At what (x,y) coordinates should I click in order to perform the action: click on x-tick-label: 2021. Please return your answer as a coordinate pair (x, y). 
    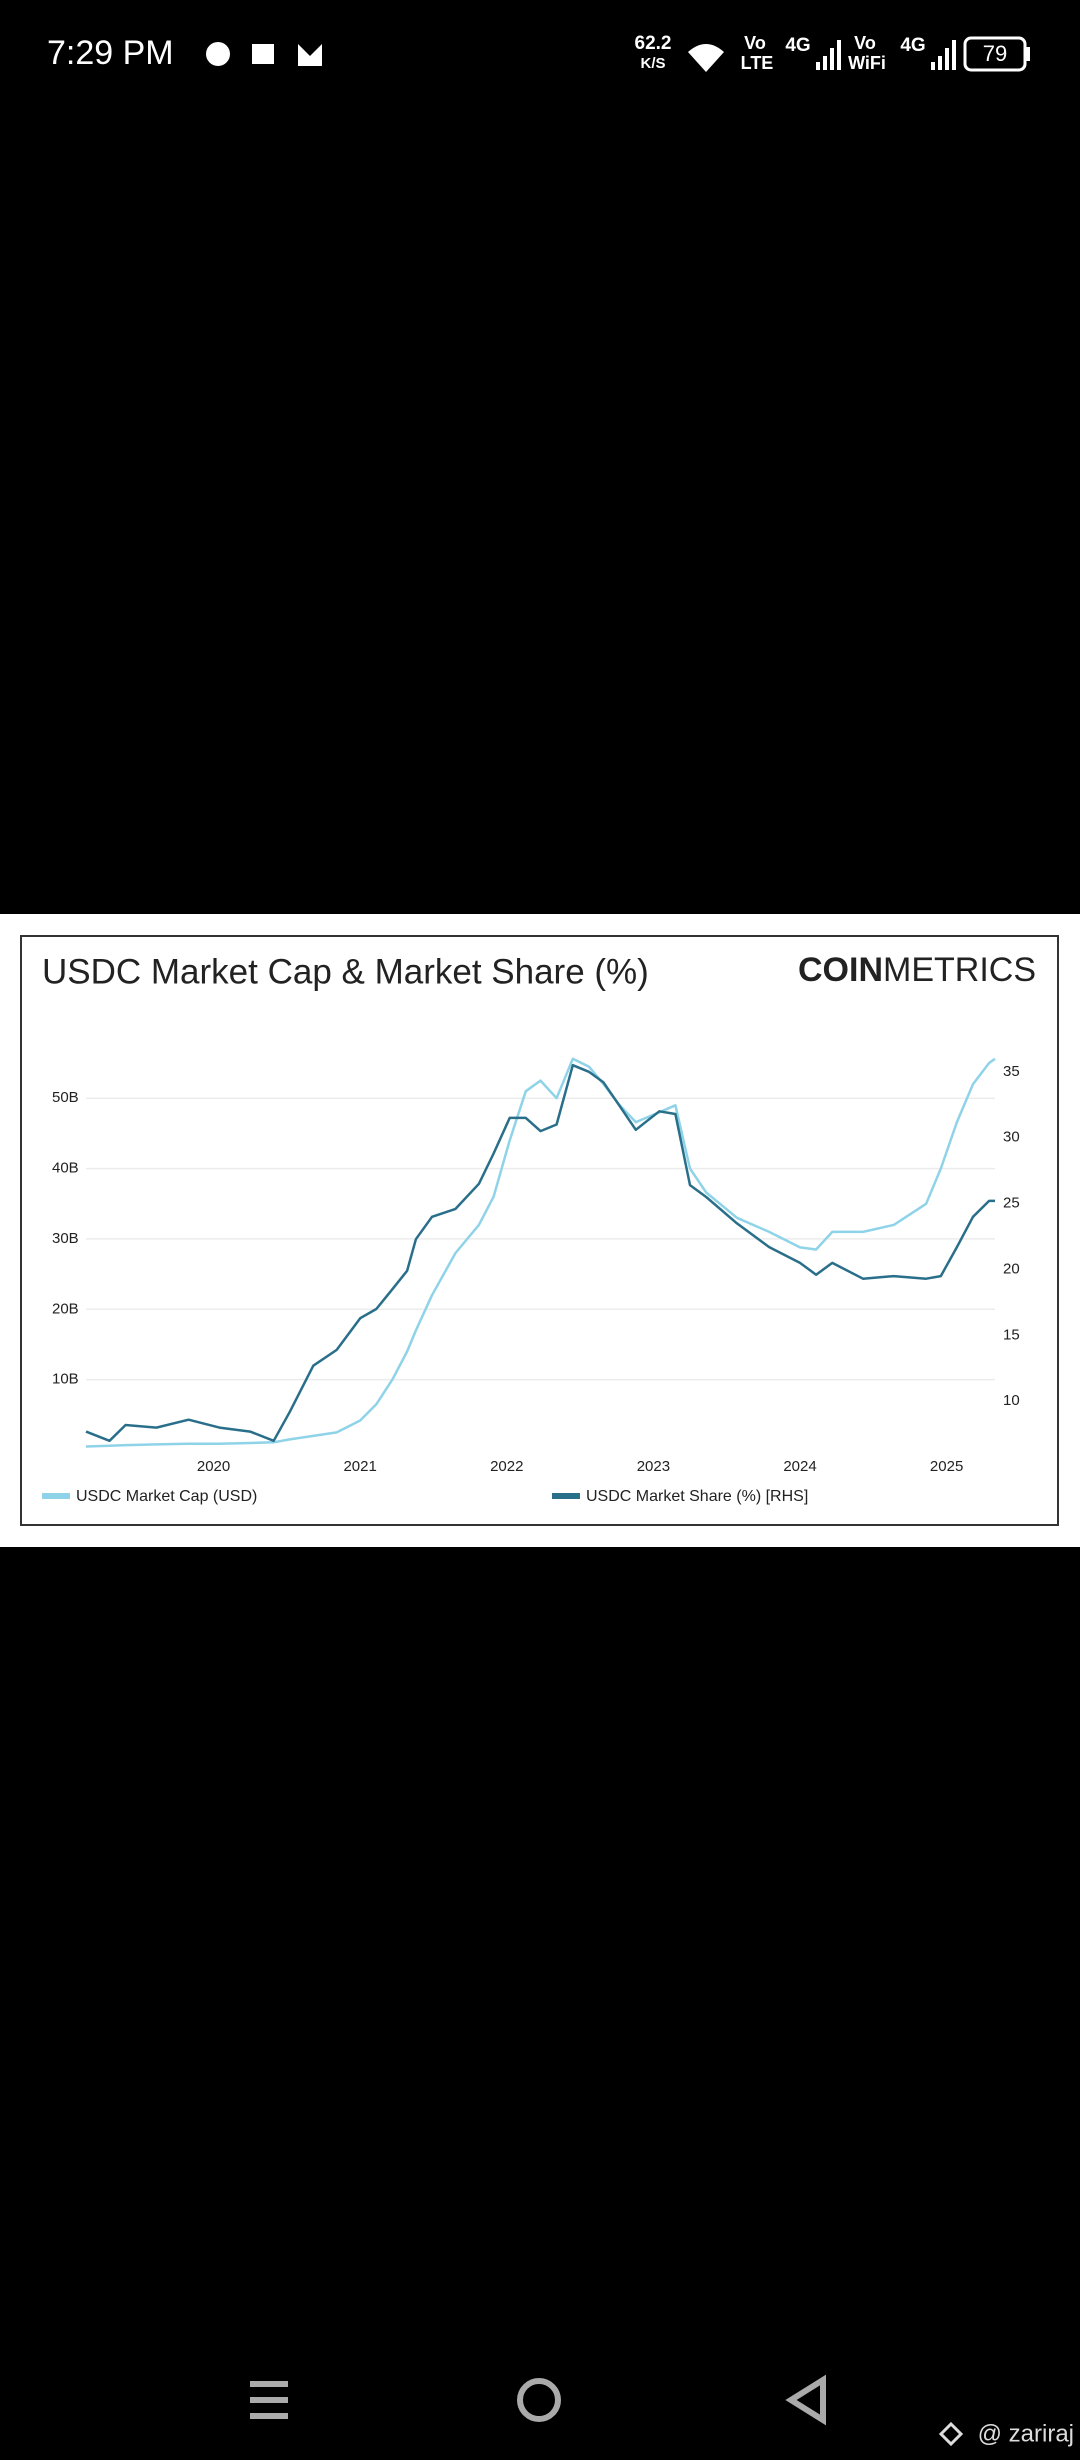
    Looking at the image, I should click on (359, 1466).